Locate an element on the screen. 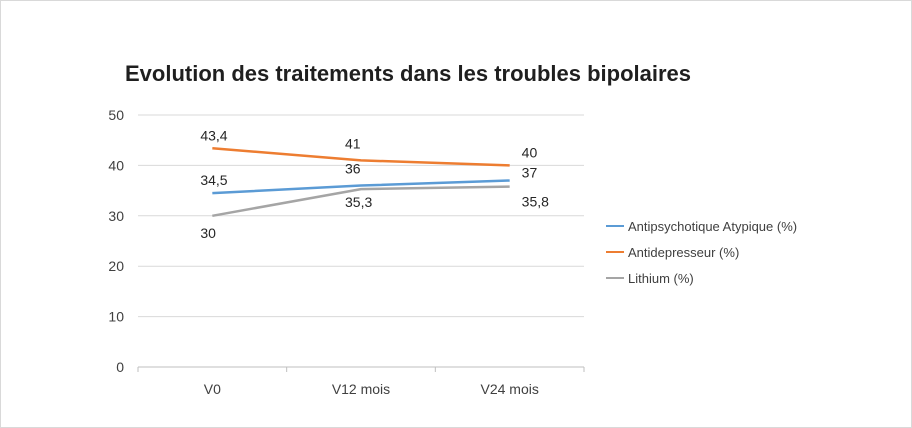 This screenshot has width=912, height=428. data-label-antidepresseur: 43,4 is located at coordinates (213, 135).